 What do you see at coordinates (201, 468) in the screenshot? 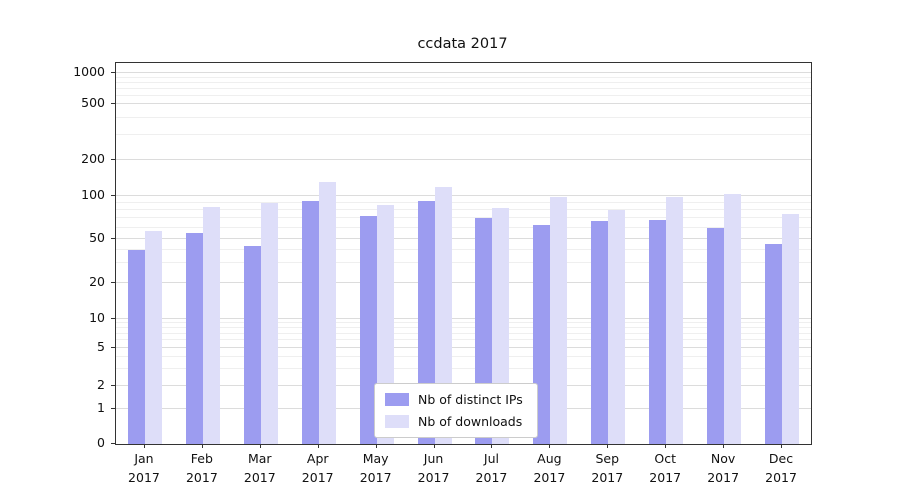
I see `x-tick-label-feb: Feb 2017` at bounding box center [201, 468].